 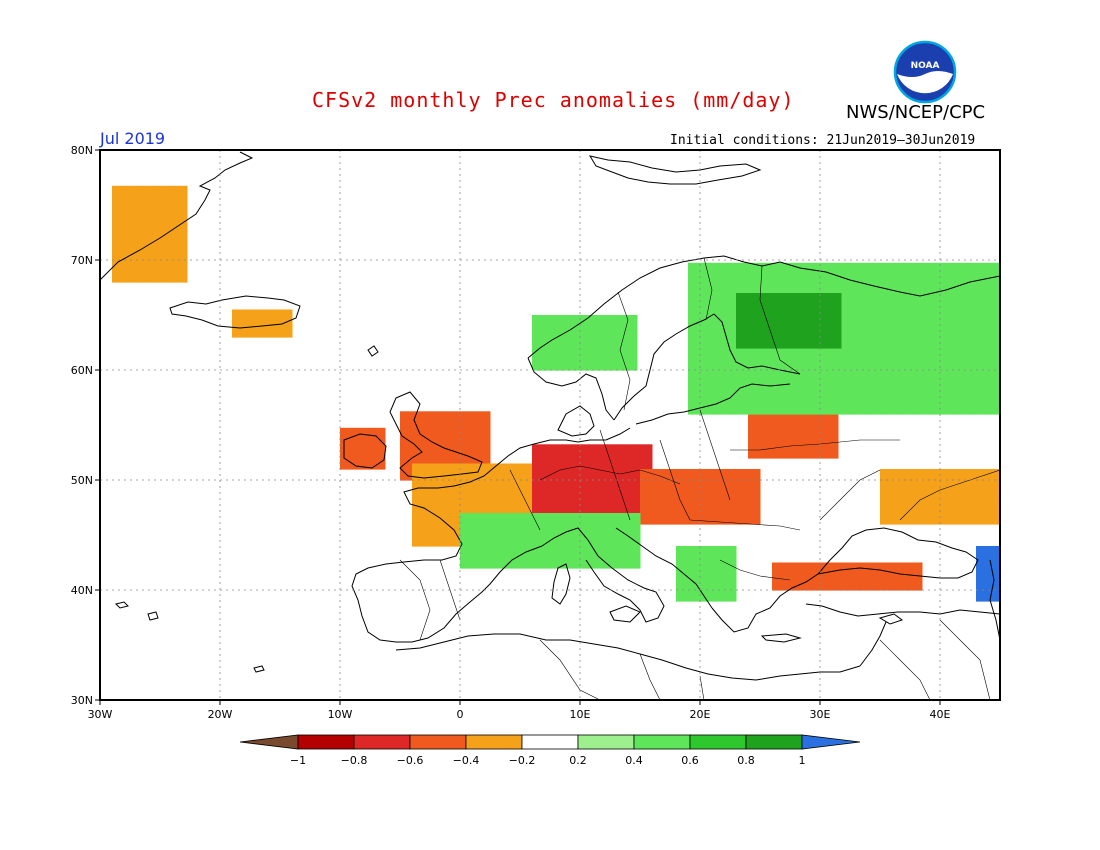 I want to click on lon-tick-label: 20W, so click(x=220, y=714).